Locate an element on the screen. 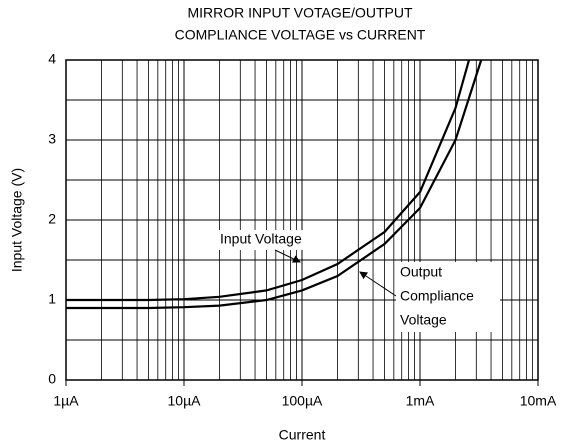  x-tick-label: 1mA is located at coordinates (420, 401).